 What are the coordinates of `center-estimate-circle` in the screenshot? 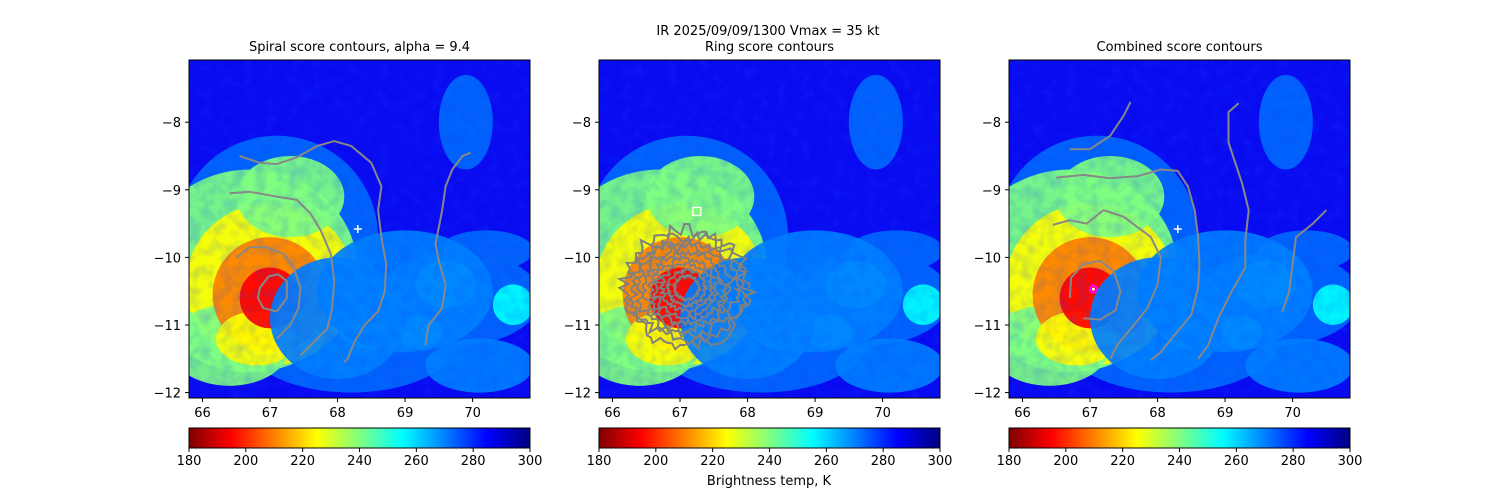 It's located at (1093, 289).